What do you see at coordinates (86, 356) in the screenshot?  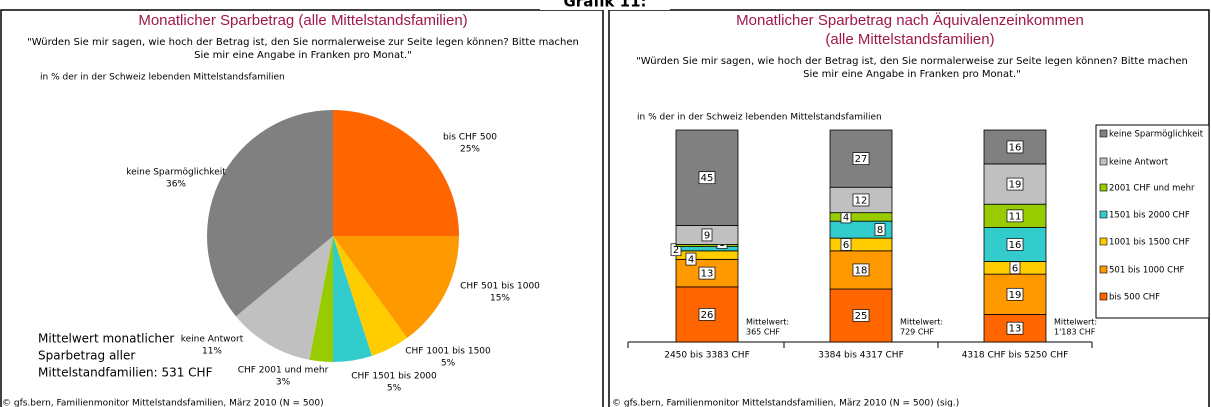 I see `annotation: Sparbetrag aller` at bounding box center [86, 356].